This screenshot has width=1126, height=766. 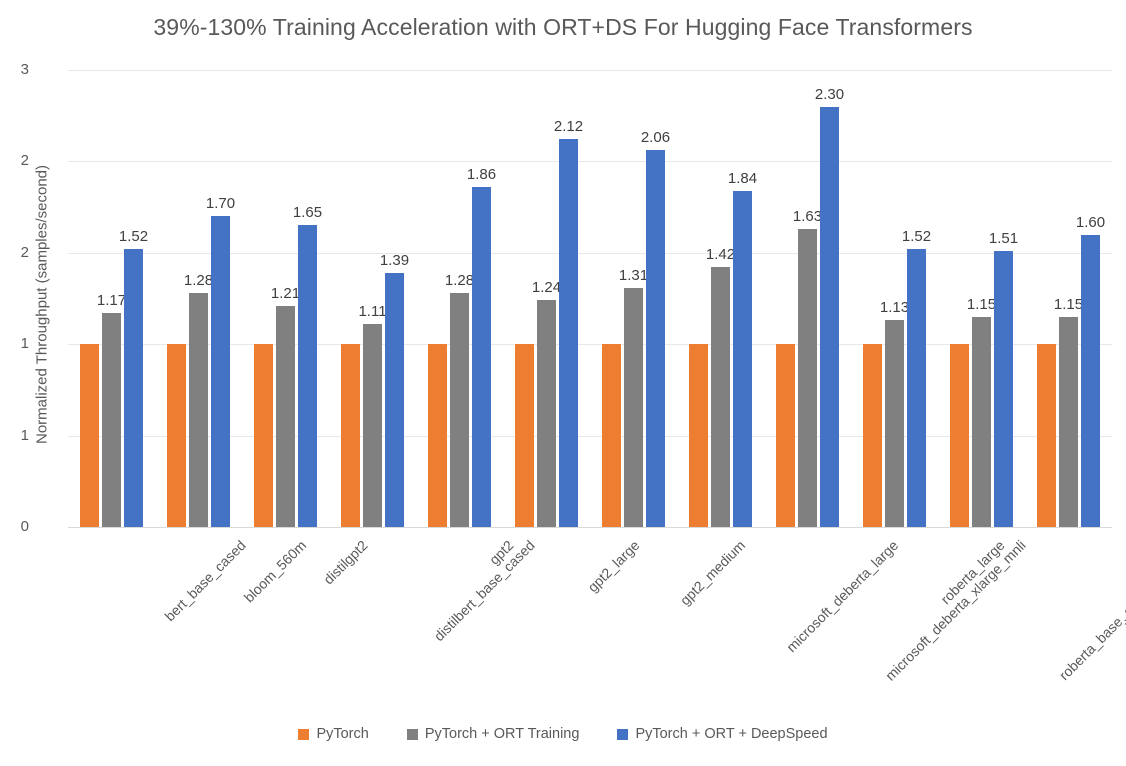 What do you see at coordinates (42, 304) in the screenshot?
I see `y-axis-title: Normalized Throughput (samples/second)` at bounding box center [42, 304].